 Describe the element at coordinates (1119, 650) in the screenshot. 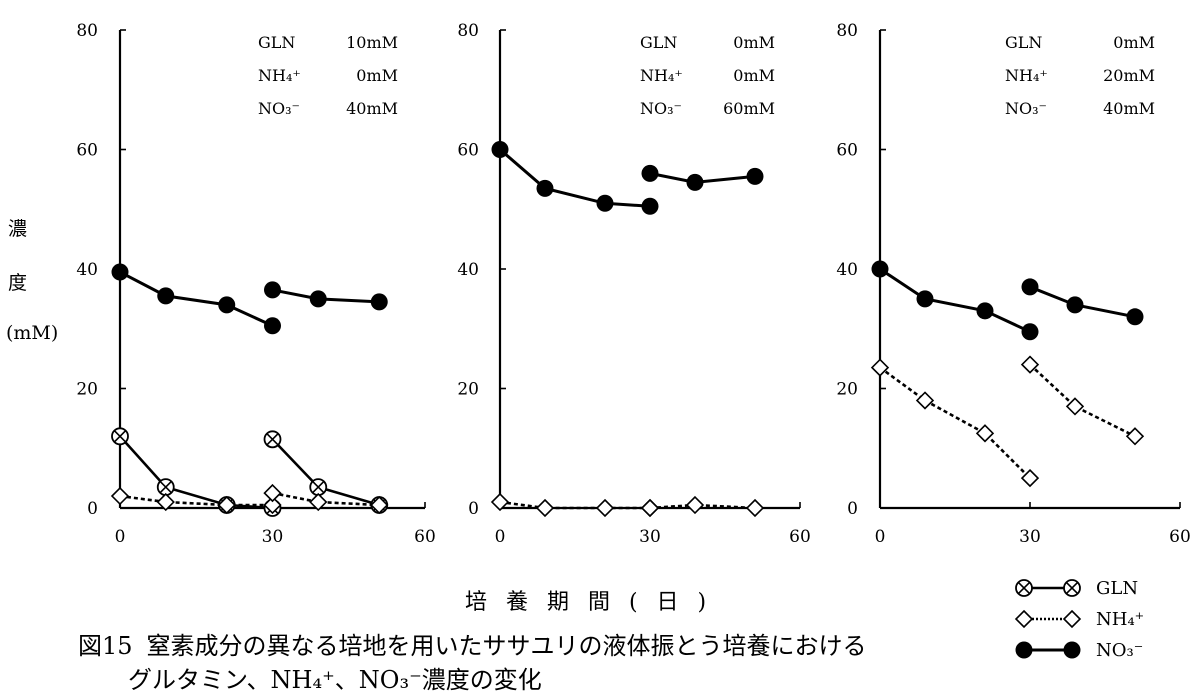

I see `legend-label: NO₃⁻` at that location.